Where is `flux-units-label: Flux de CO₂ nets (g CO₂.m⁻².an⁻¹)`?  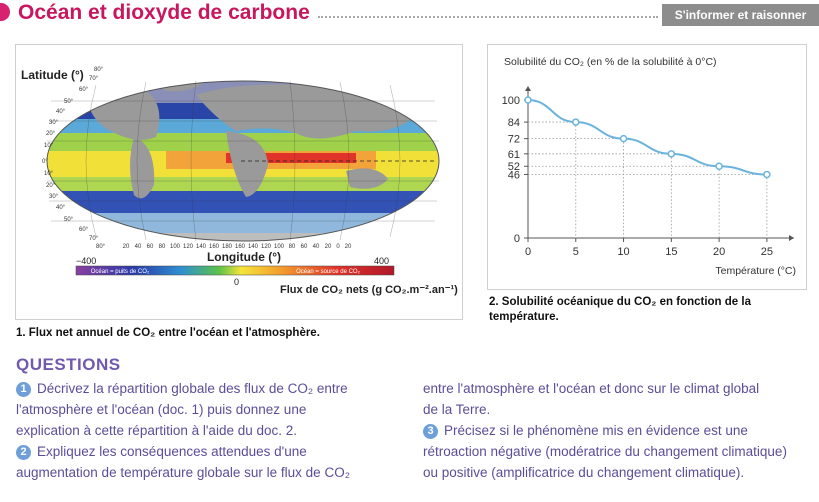
flux-units-label: Flux de CO₂ nets (g CO₂.m⁻².an⁻¹) is located at coordinates (369, 290).